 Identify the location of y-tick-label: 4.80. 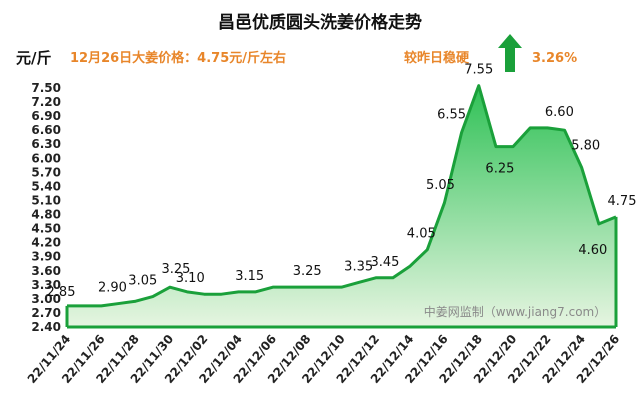
(46, 215).